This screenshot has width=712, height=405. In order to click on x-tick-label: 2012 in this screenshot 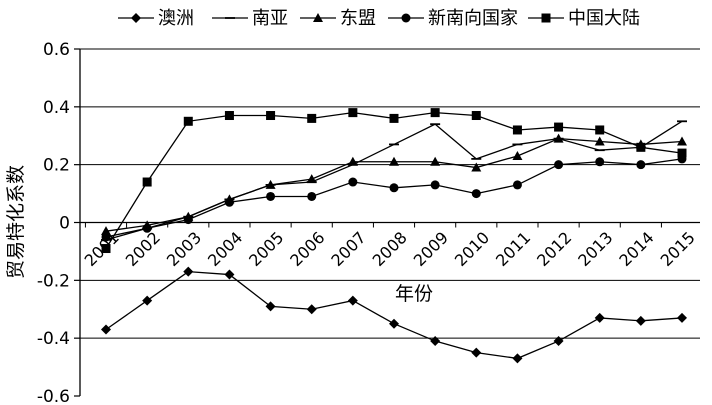, I will do `click(554, 249)`.